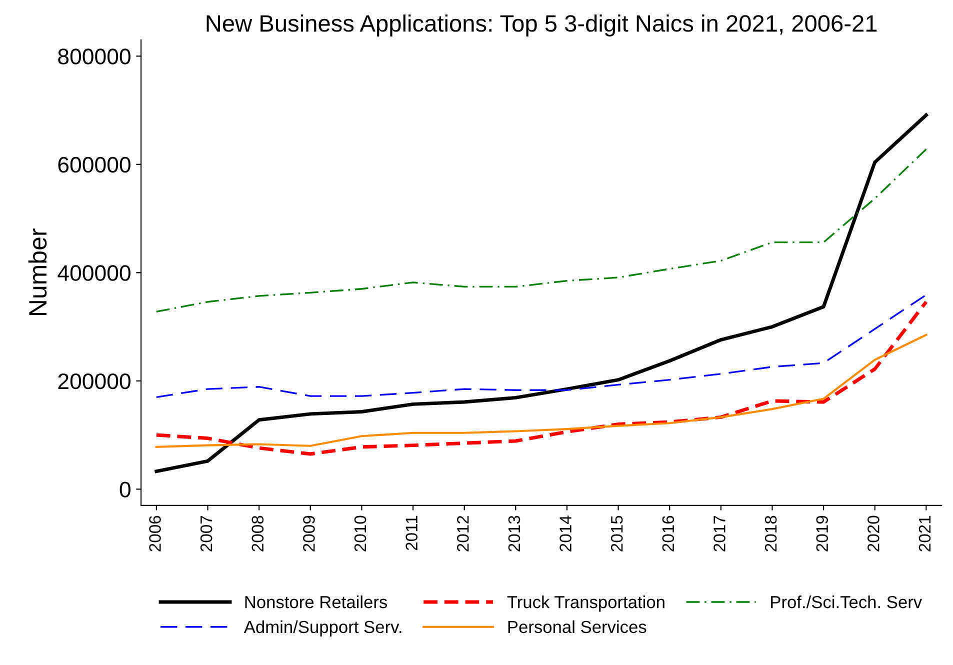 This screenshot has width=953, height=665. I want to click on x-tick-label: 2017, so click(720, 534).